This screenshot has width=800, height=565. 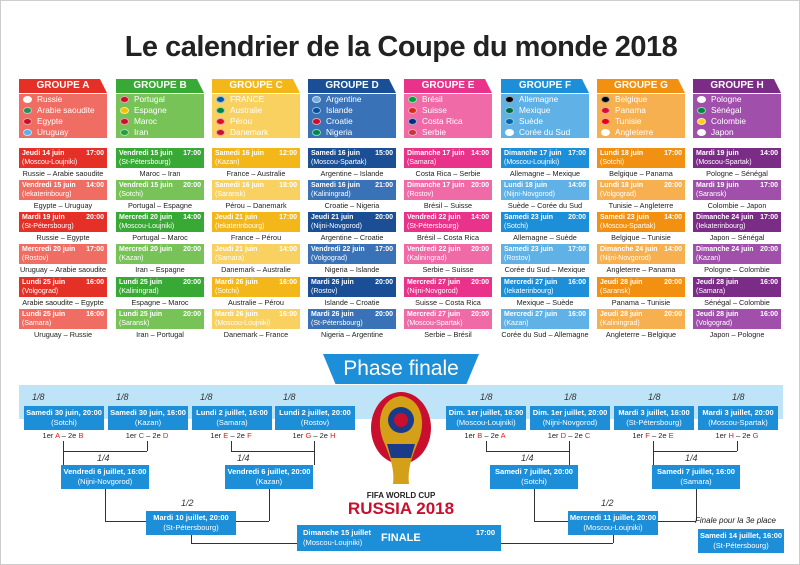 What do you see at coordinates (134, 323) in the screenshot?
I see `match-city: (Saransk)` at bounding box center [134, 323].